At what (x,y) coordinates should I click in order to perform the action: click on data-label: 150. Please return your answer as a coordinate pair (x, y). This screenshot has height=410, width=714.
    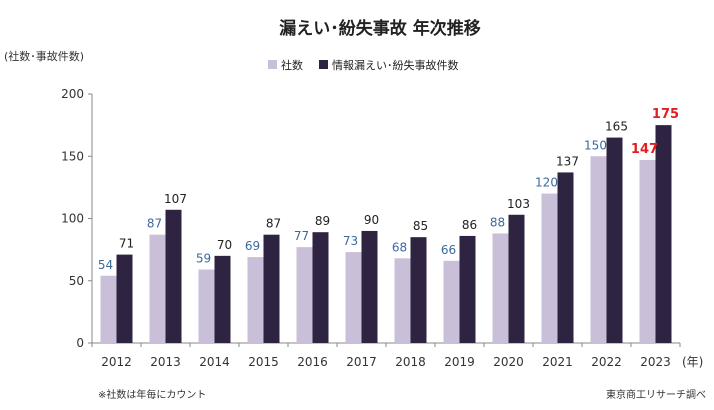
    Looking at the image, I should click on (595, 145).